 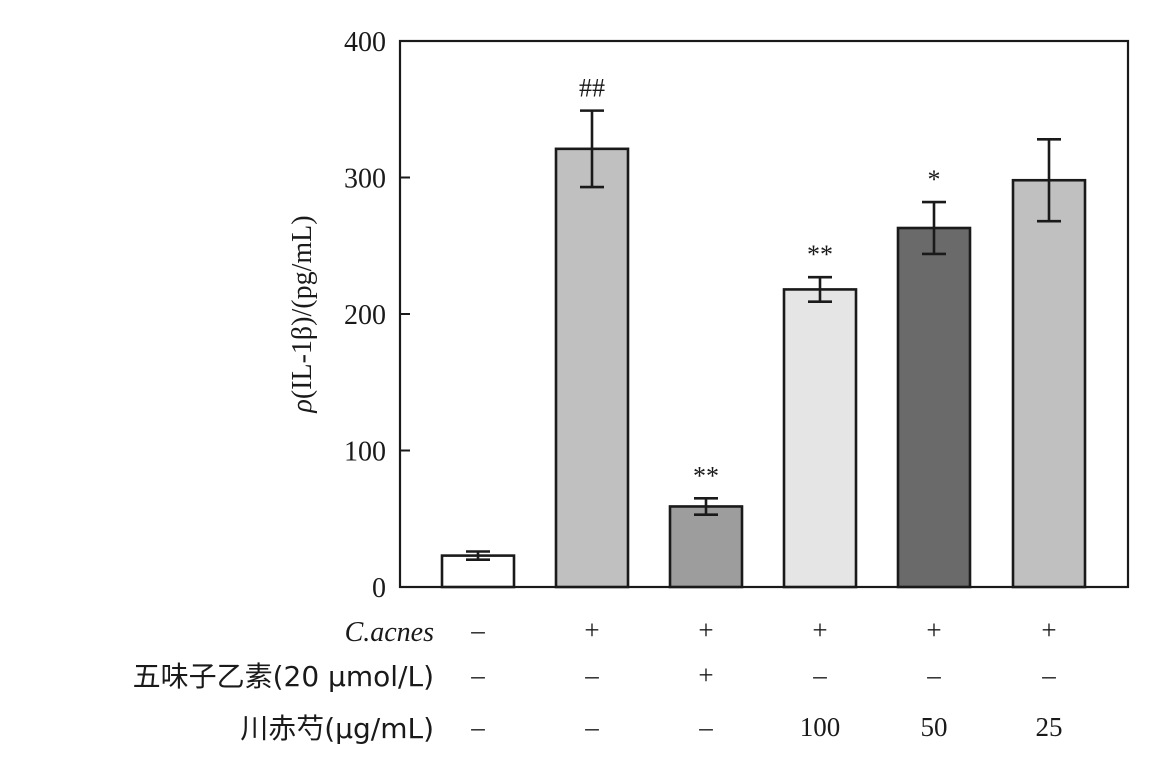 I want to click on y-tick-label: 0, so click(x=379, y=588).